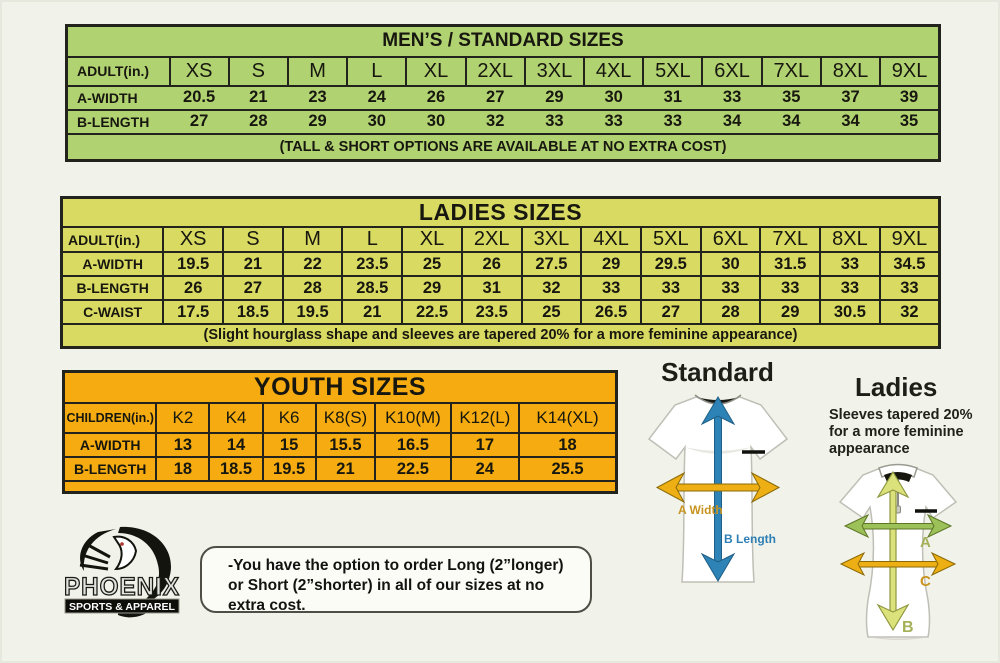 The width and height of the screenshot is (1000, 663). Describe the element at coordinates (345, 418) in the screenshot. I see `size-header-cell: K8(S)` at that location.